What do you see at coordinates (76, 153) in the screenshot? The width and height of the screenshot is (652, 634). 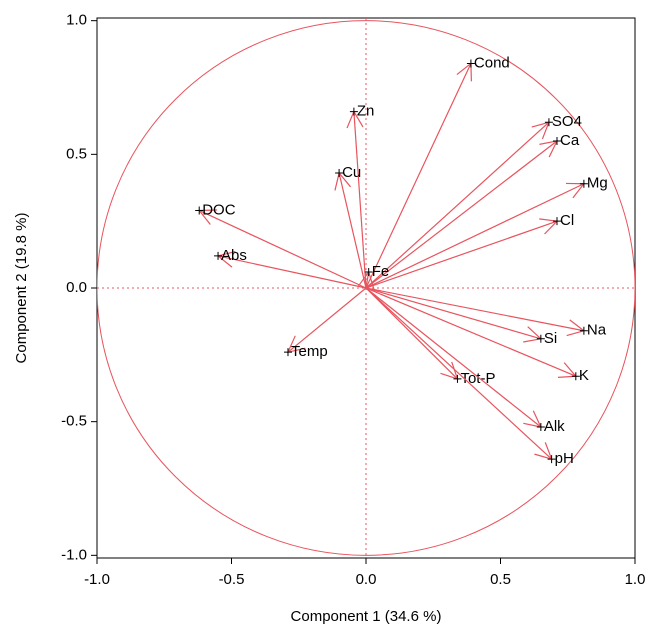 I see `y-tick-label: 0.5` at bounding box center [76, 153].